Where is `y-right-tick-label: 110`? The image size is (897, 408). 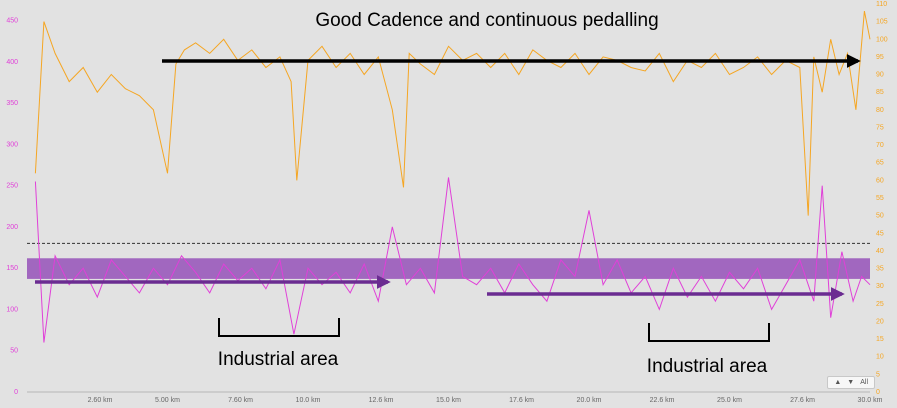 y-right-tick-label: 110 is located at coordinates (881, 4).